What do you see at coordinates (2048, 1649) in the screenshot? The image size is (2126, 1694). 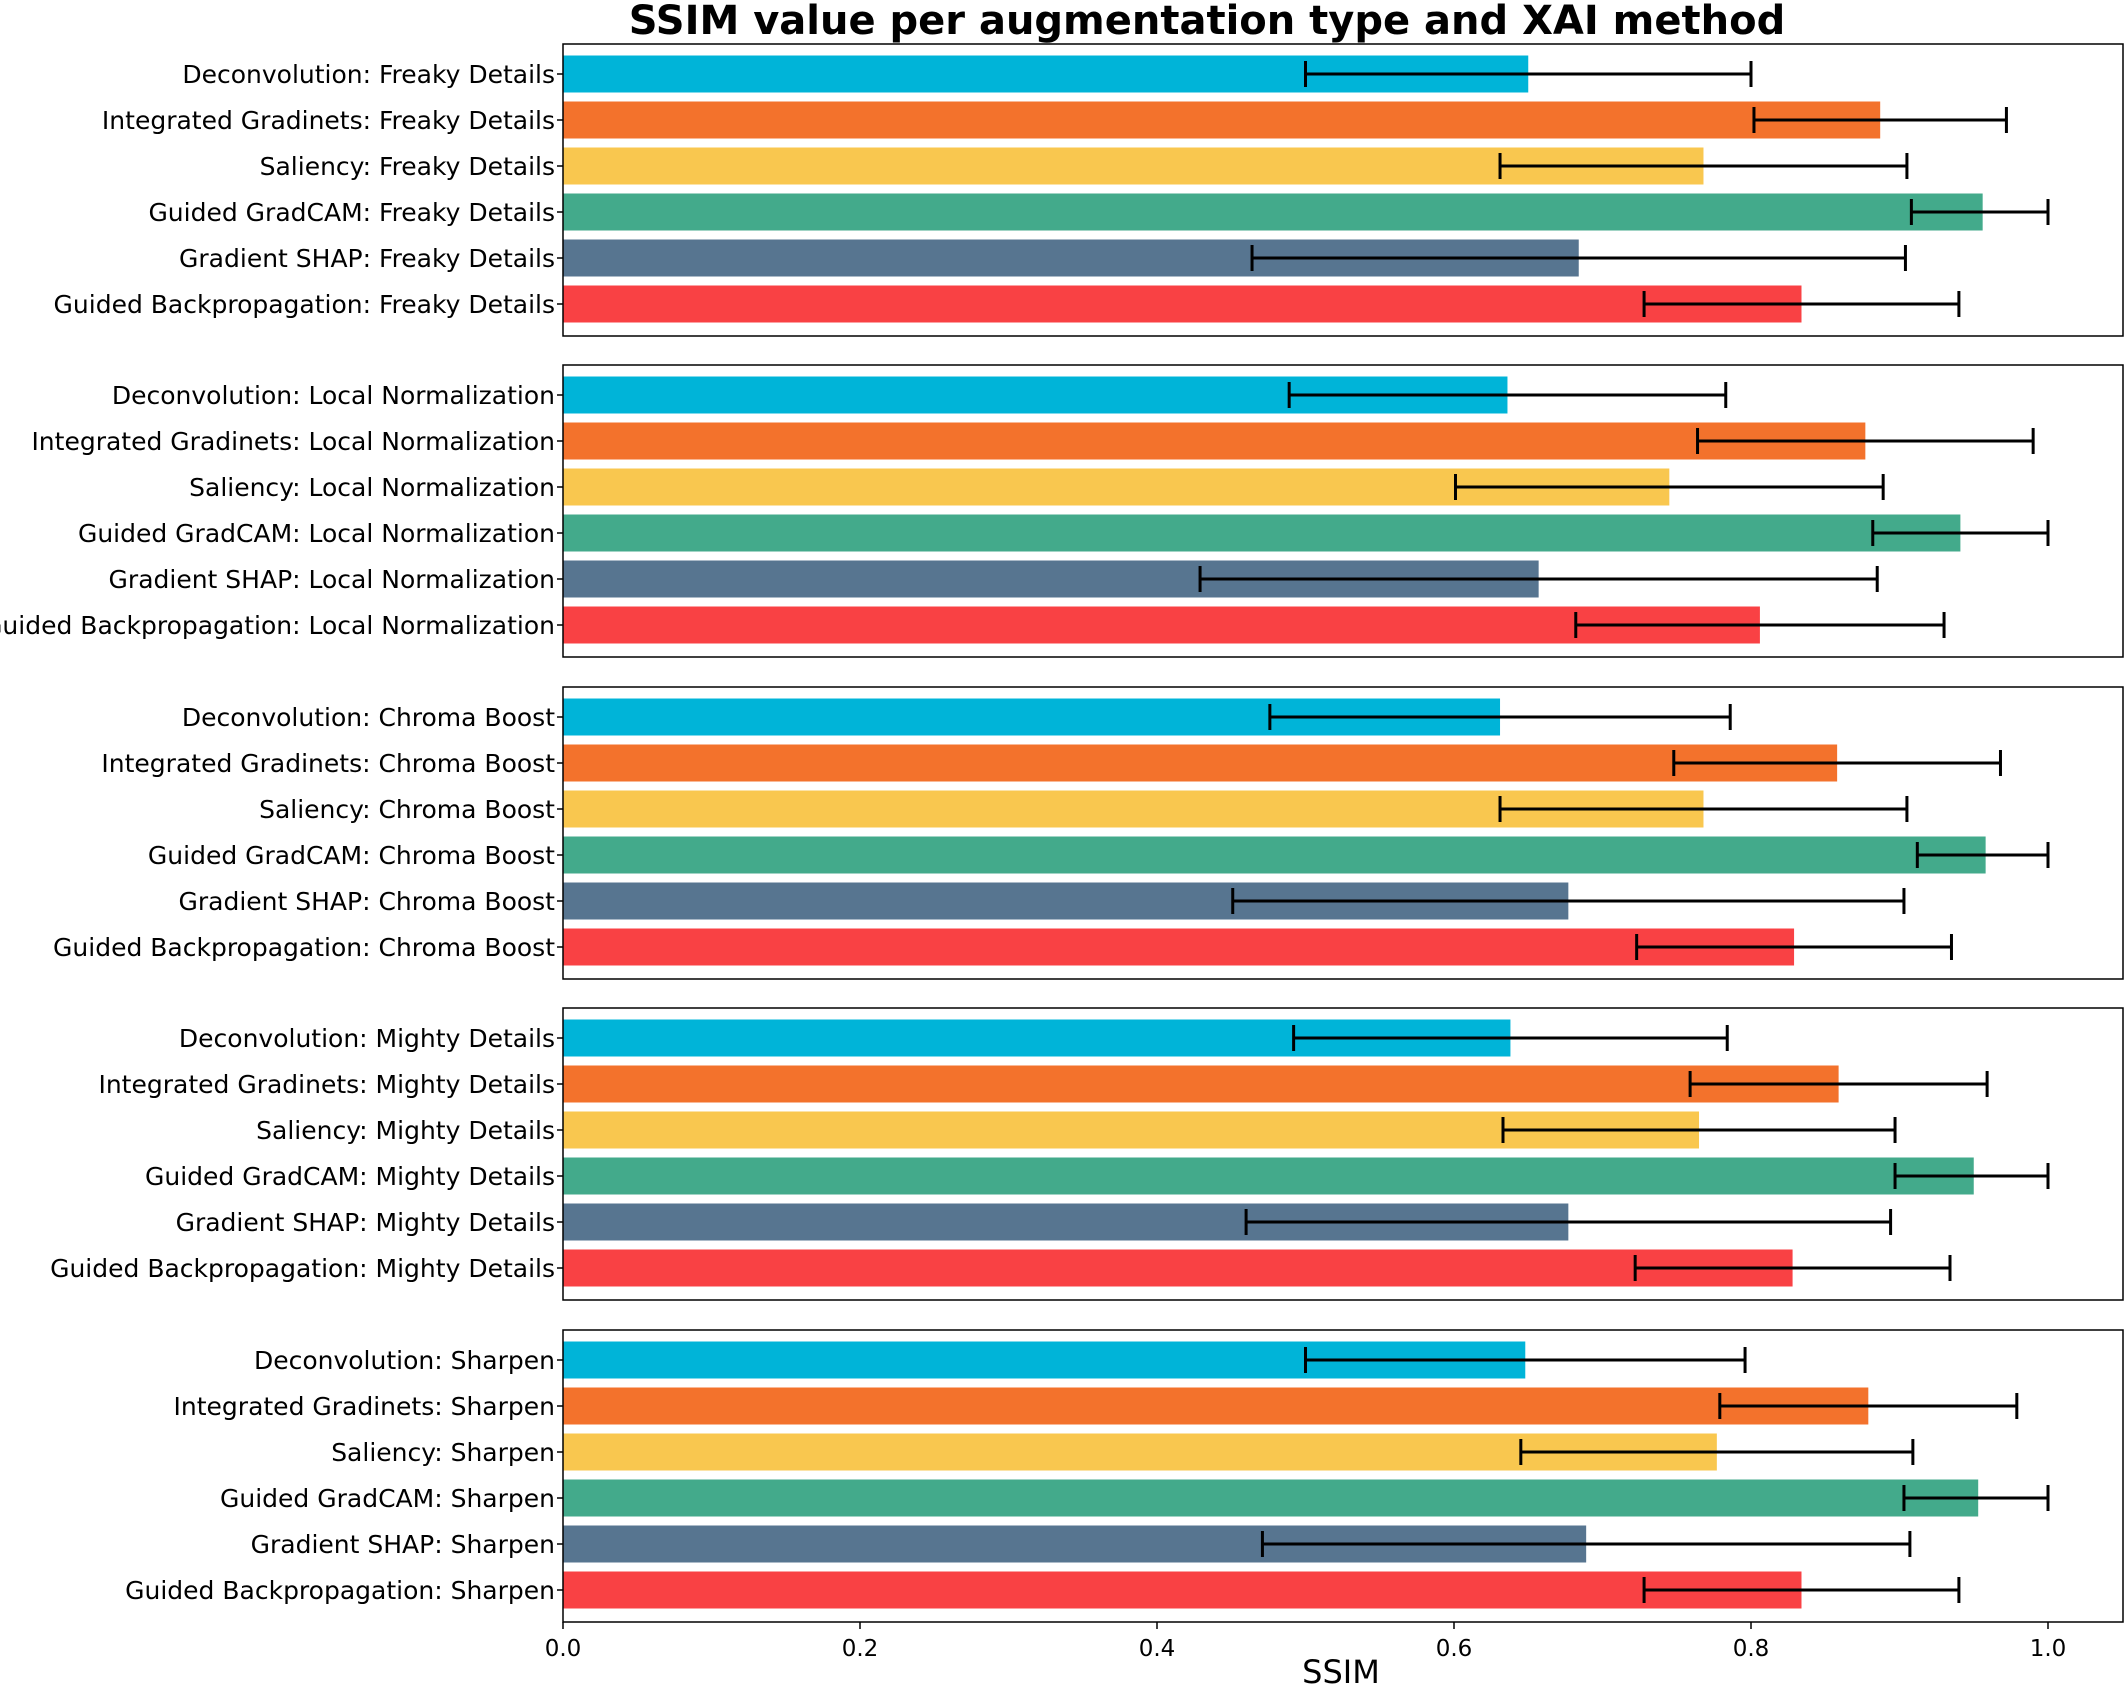 I see `x-tick-label: 1.0` at bounding box center [2048, 1649].